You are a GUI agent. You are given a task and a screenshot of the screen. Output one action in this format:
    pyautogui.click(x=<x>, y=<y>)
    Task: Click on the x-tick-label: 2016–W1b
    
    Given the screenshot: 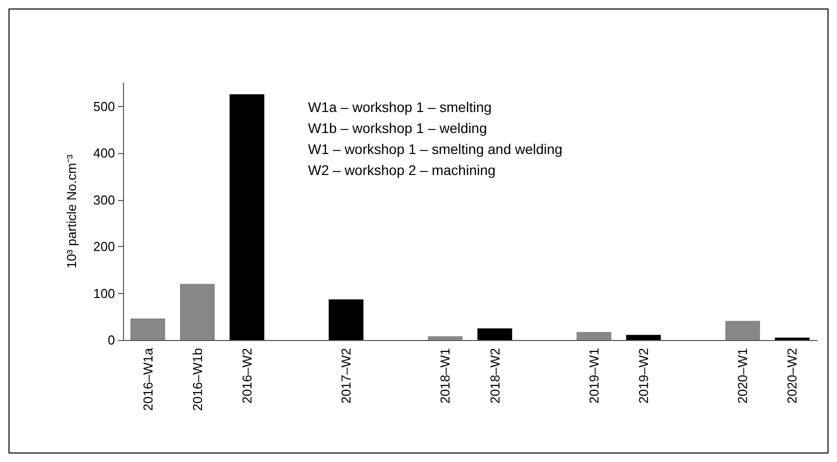 What is the action you would take?
    pyautogui.click(x=197, y=379)
    